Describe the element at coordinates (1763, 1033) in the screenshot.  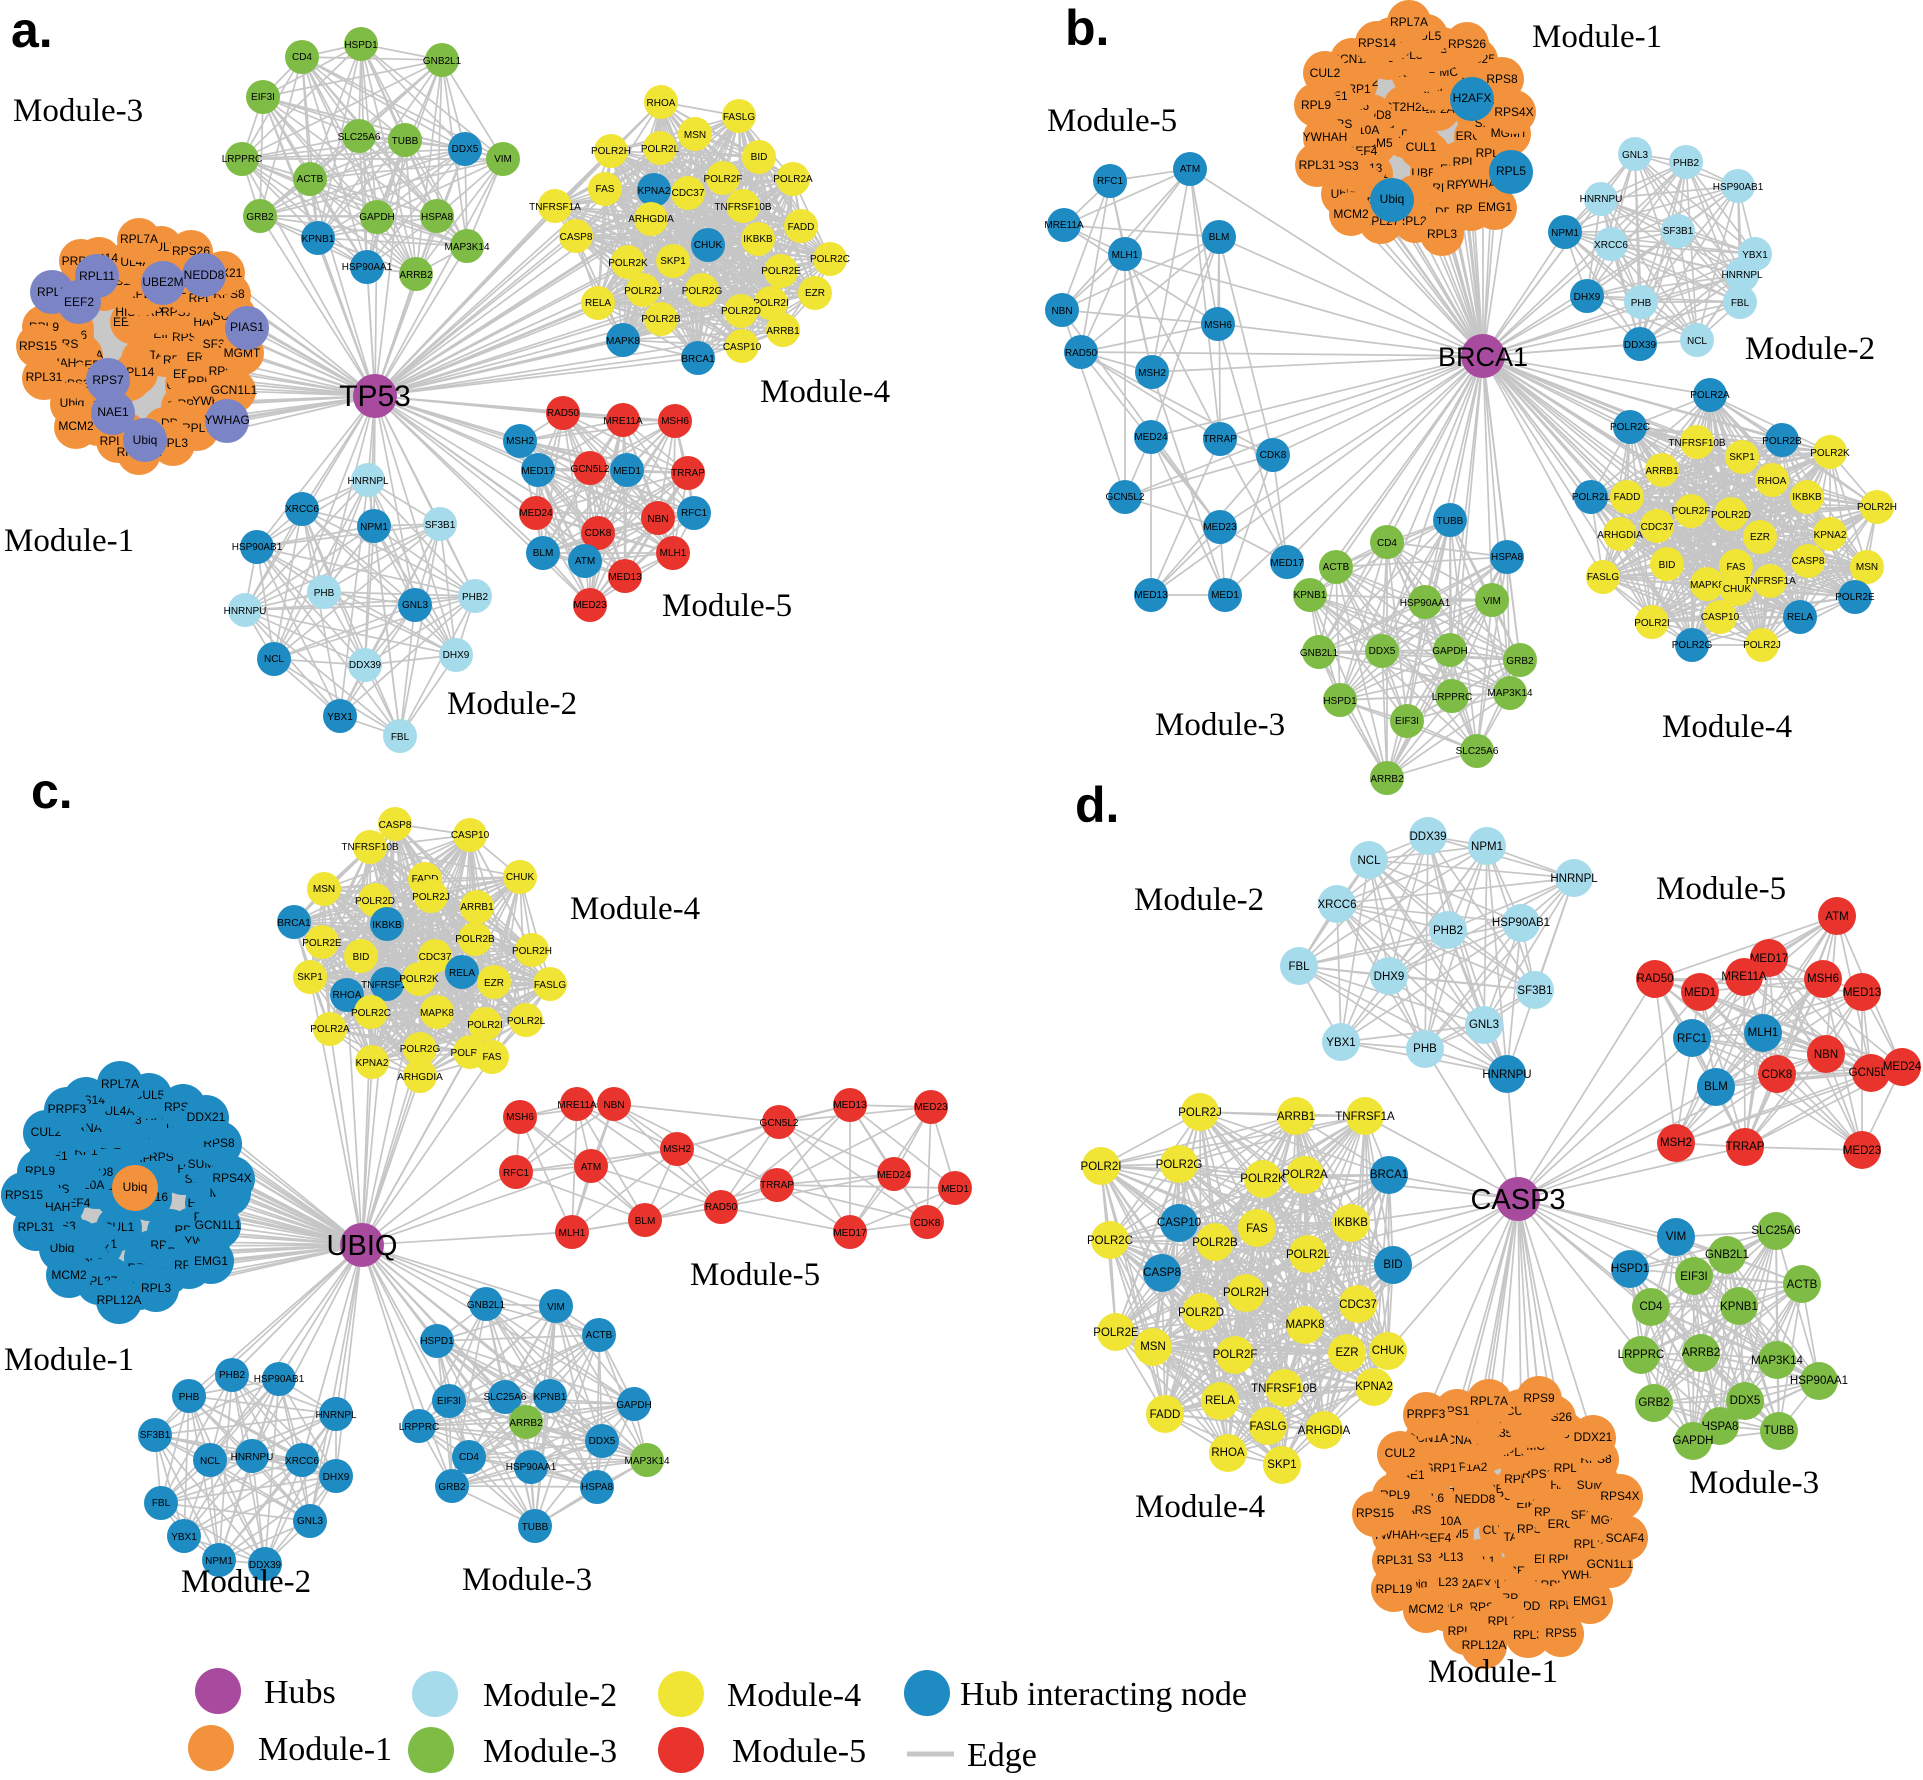
I see `svg-text: MLH1` at that location.